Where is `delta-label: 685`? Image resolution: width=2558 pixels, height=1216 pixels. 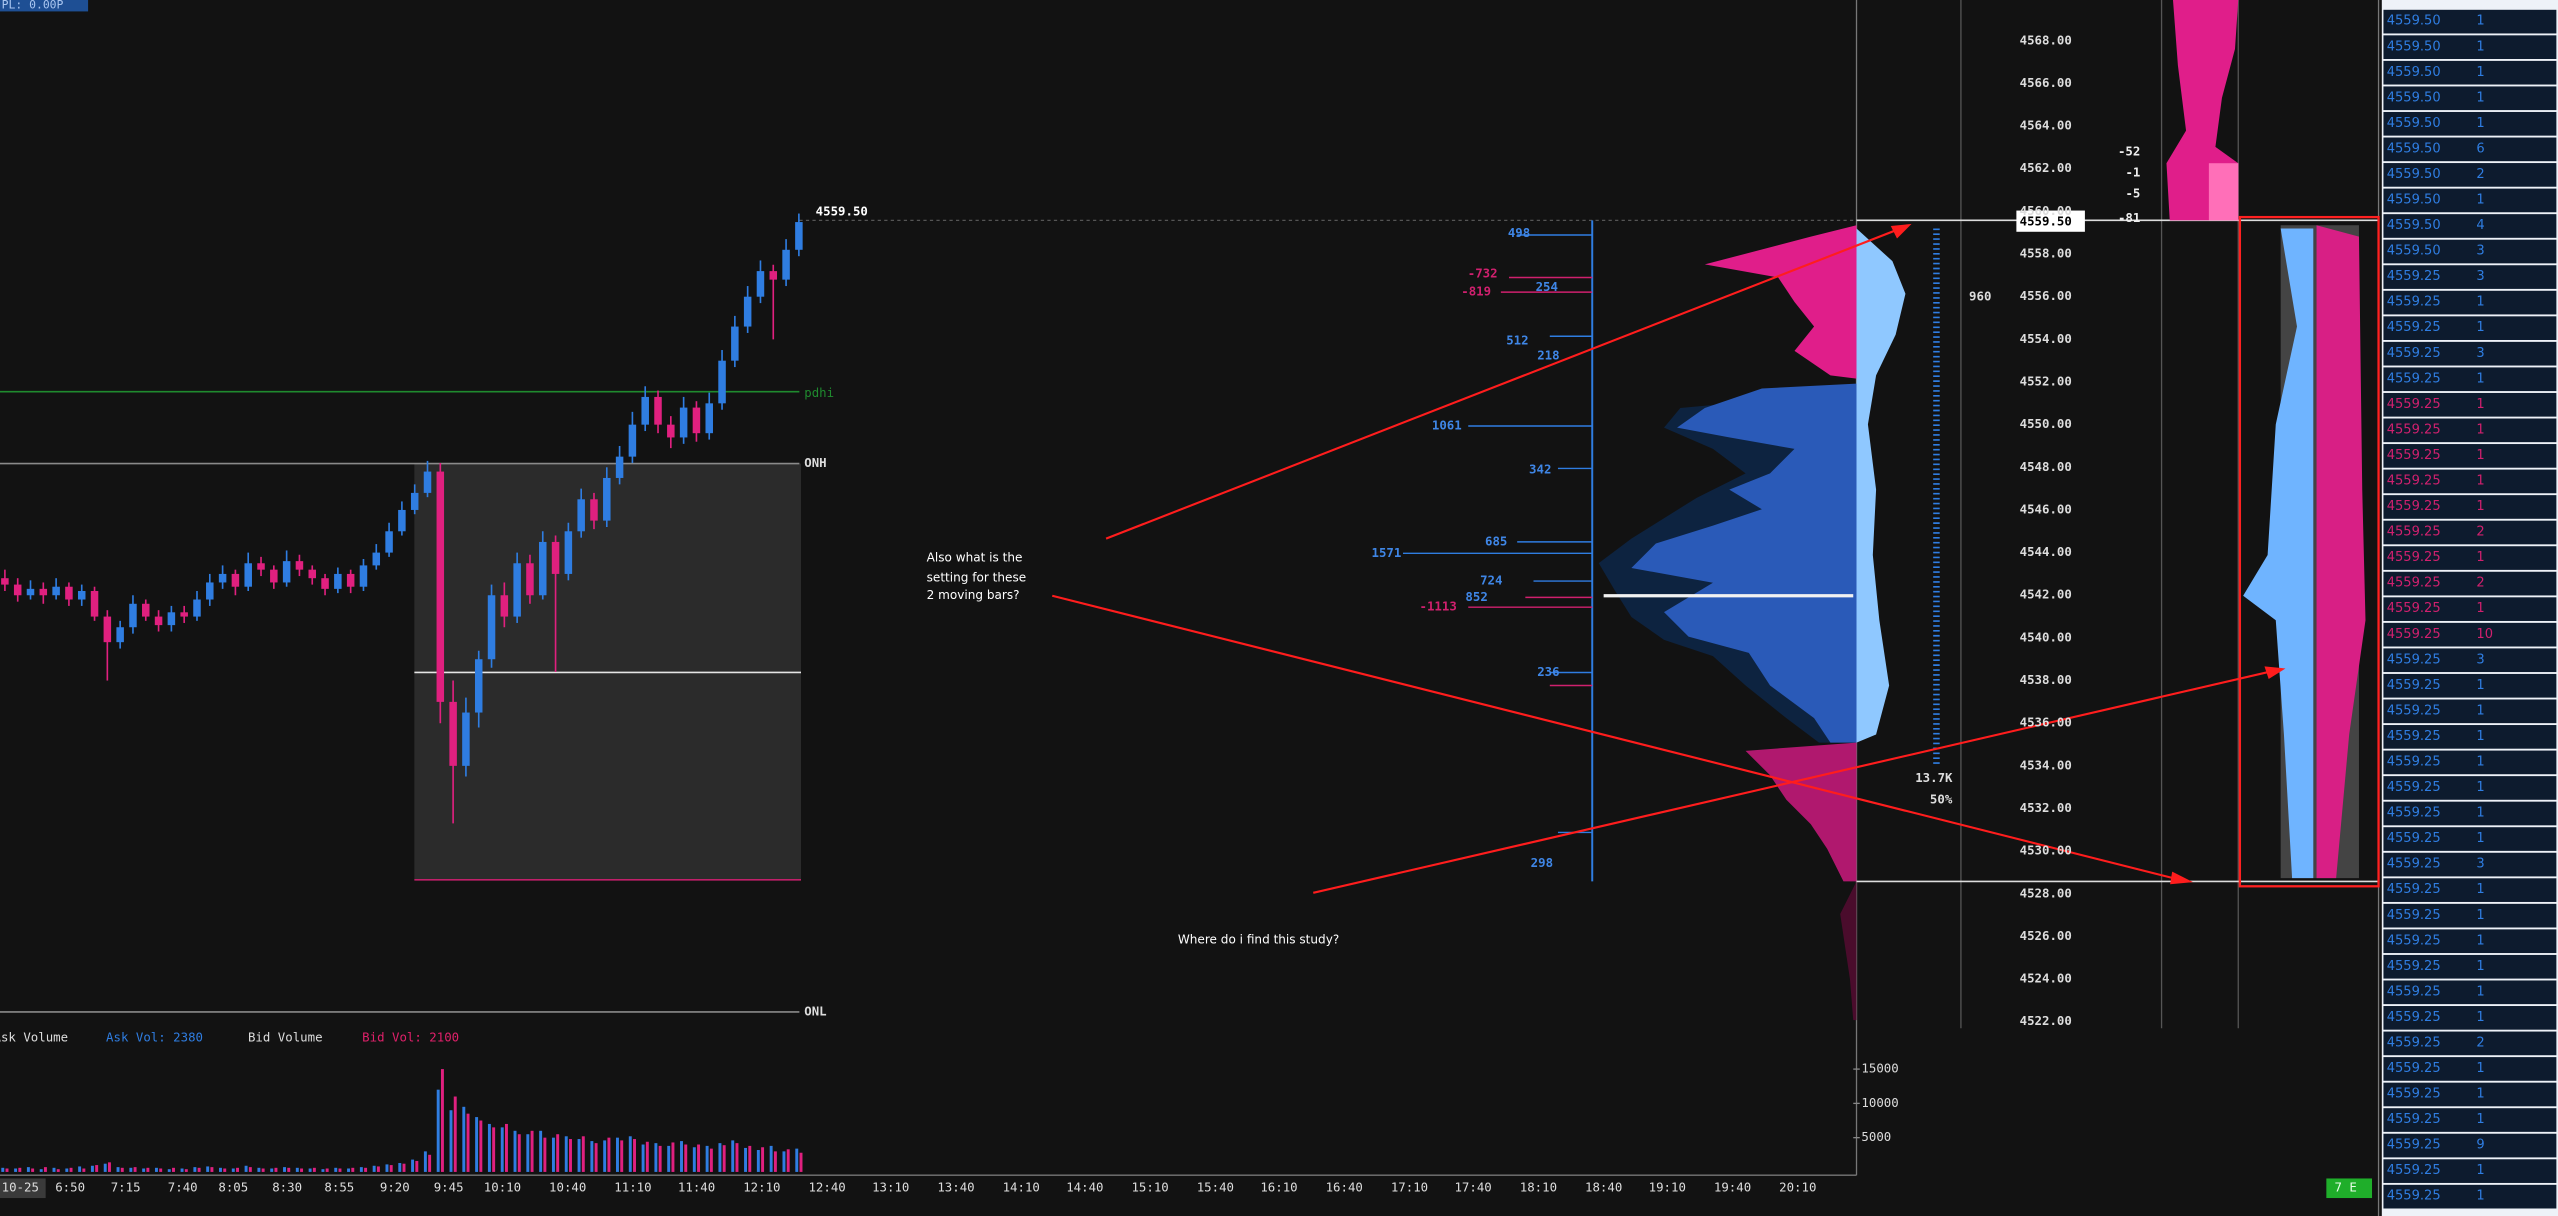
delta-label: 685 is located at coordinates (1496, 540).